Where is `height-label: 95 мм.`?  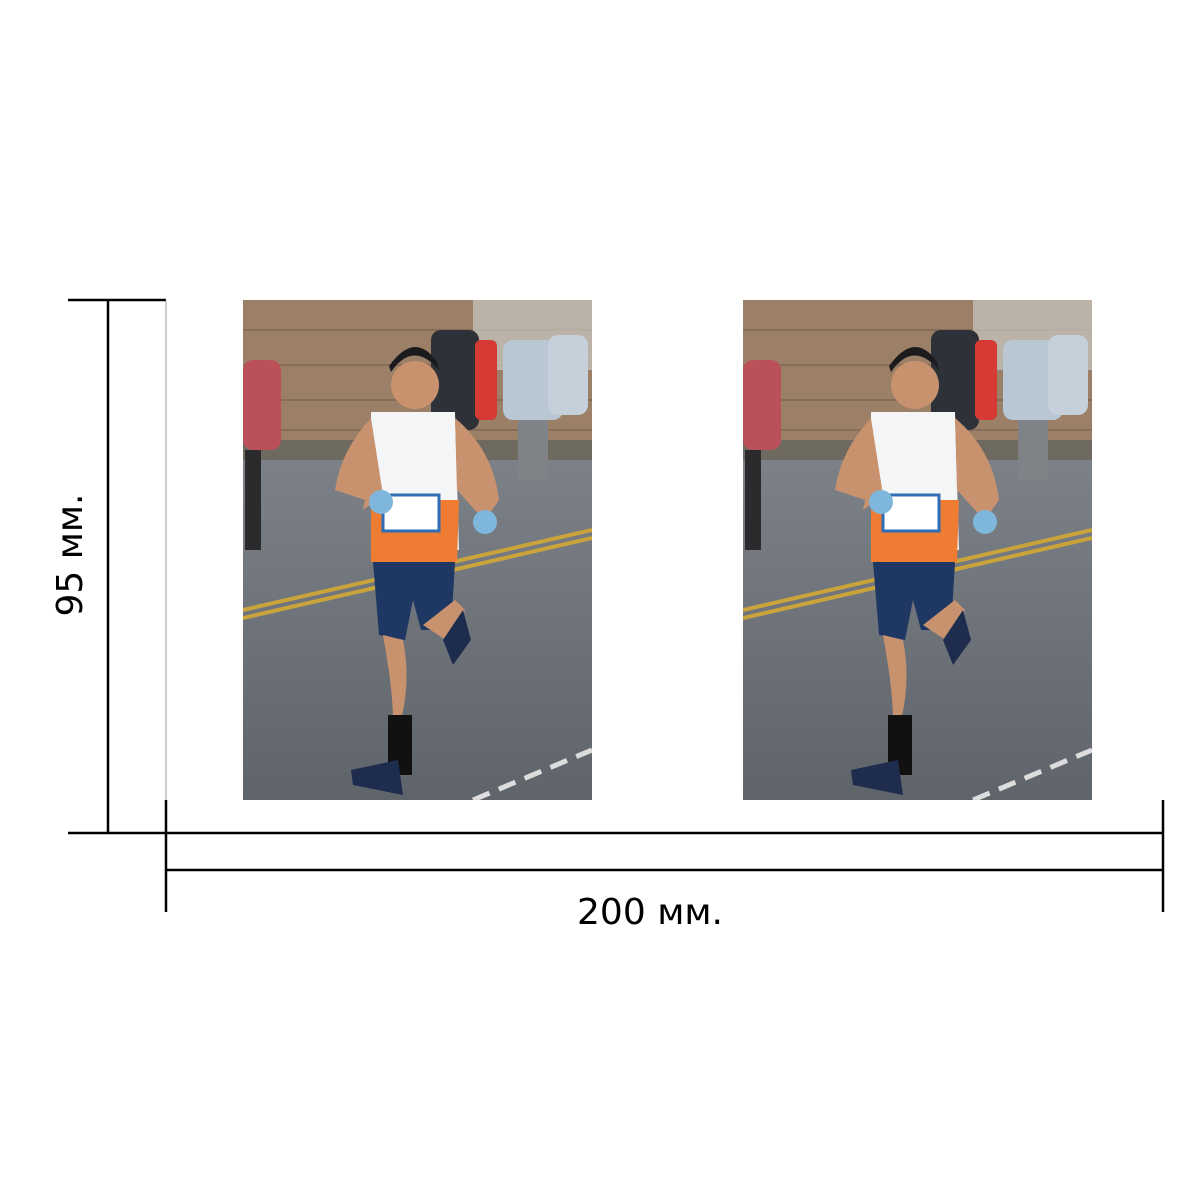
height-label: 95 мм. is located at coordinates (70, 554).